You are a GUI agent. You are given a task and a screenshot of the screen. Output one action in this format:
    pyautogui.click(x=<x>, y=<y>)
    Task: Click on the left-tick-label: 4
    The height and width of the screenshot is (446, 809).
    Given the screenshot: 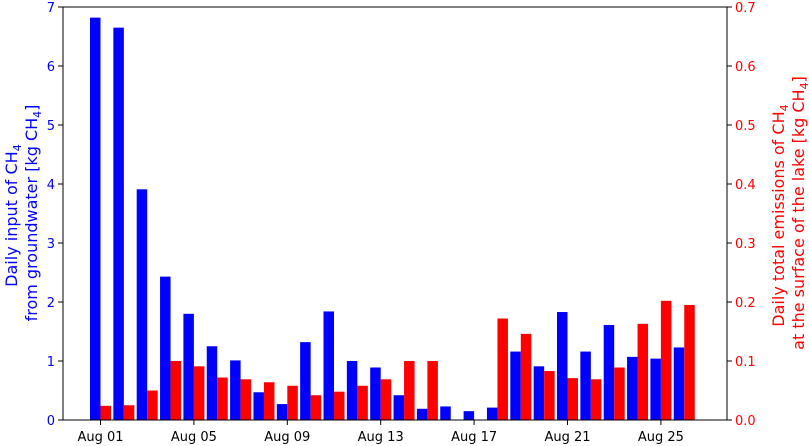 What is the action you would take?
    pyautogui.click(x=51, y=185)
    